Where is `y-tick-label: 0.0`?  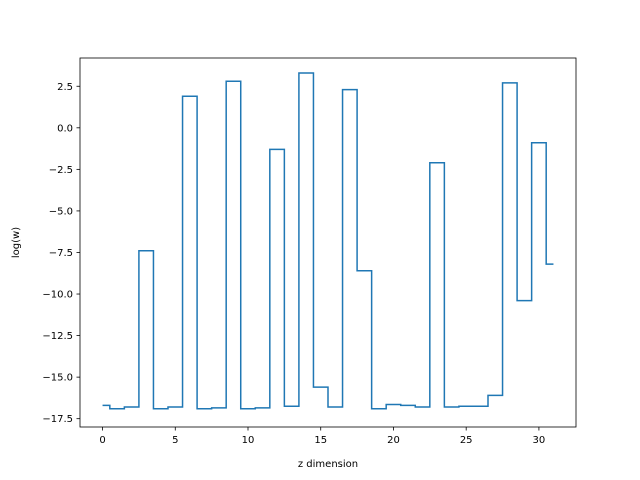
y-tick-label: 0.0 is located at coordinates (65, 128).